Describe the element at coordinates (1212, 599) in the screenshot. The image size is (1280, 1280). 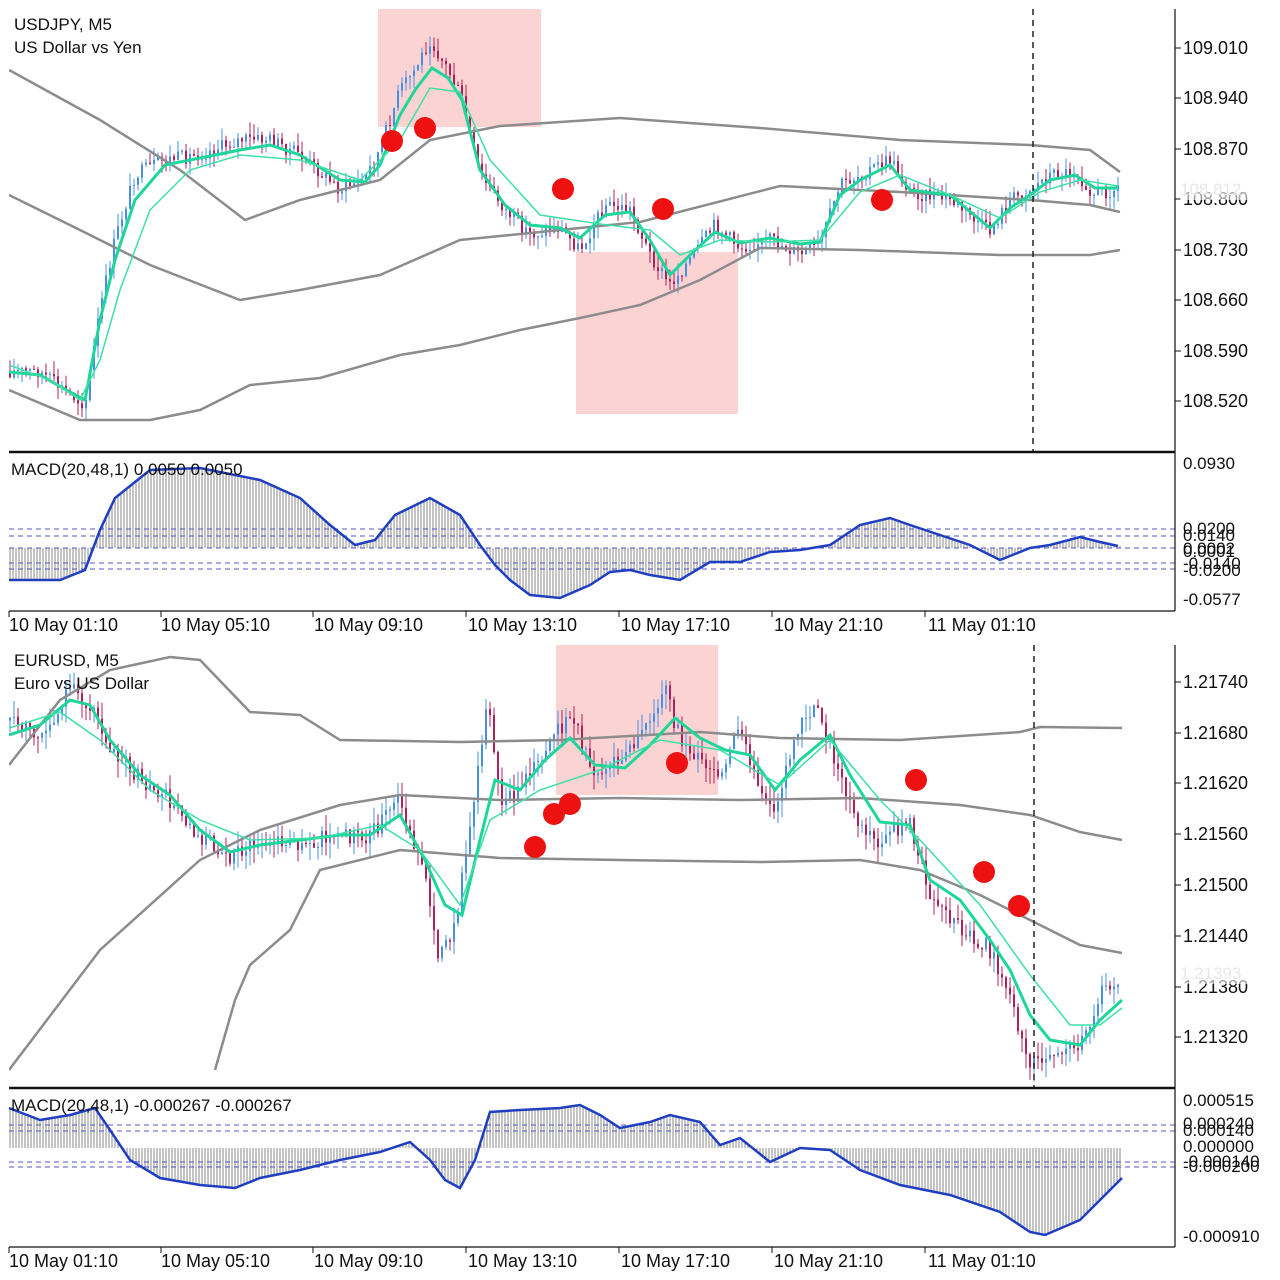
I see `usdjpy-macd-tick: -0.0577` at that location.